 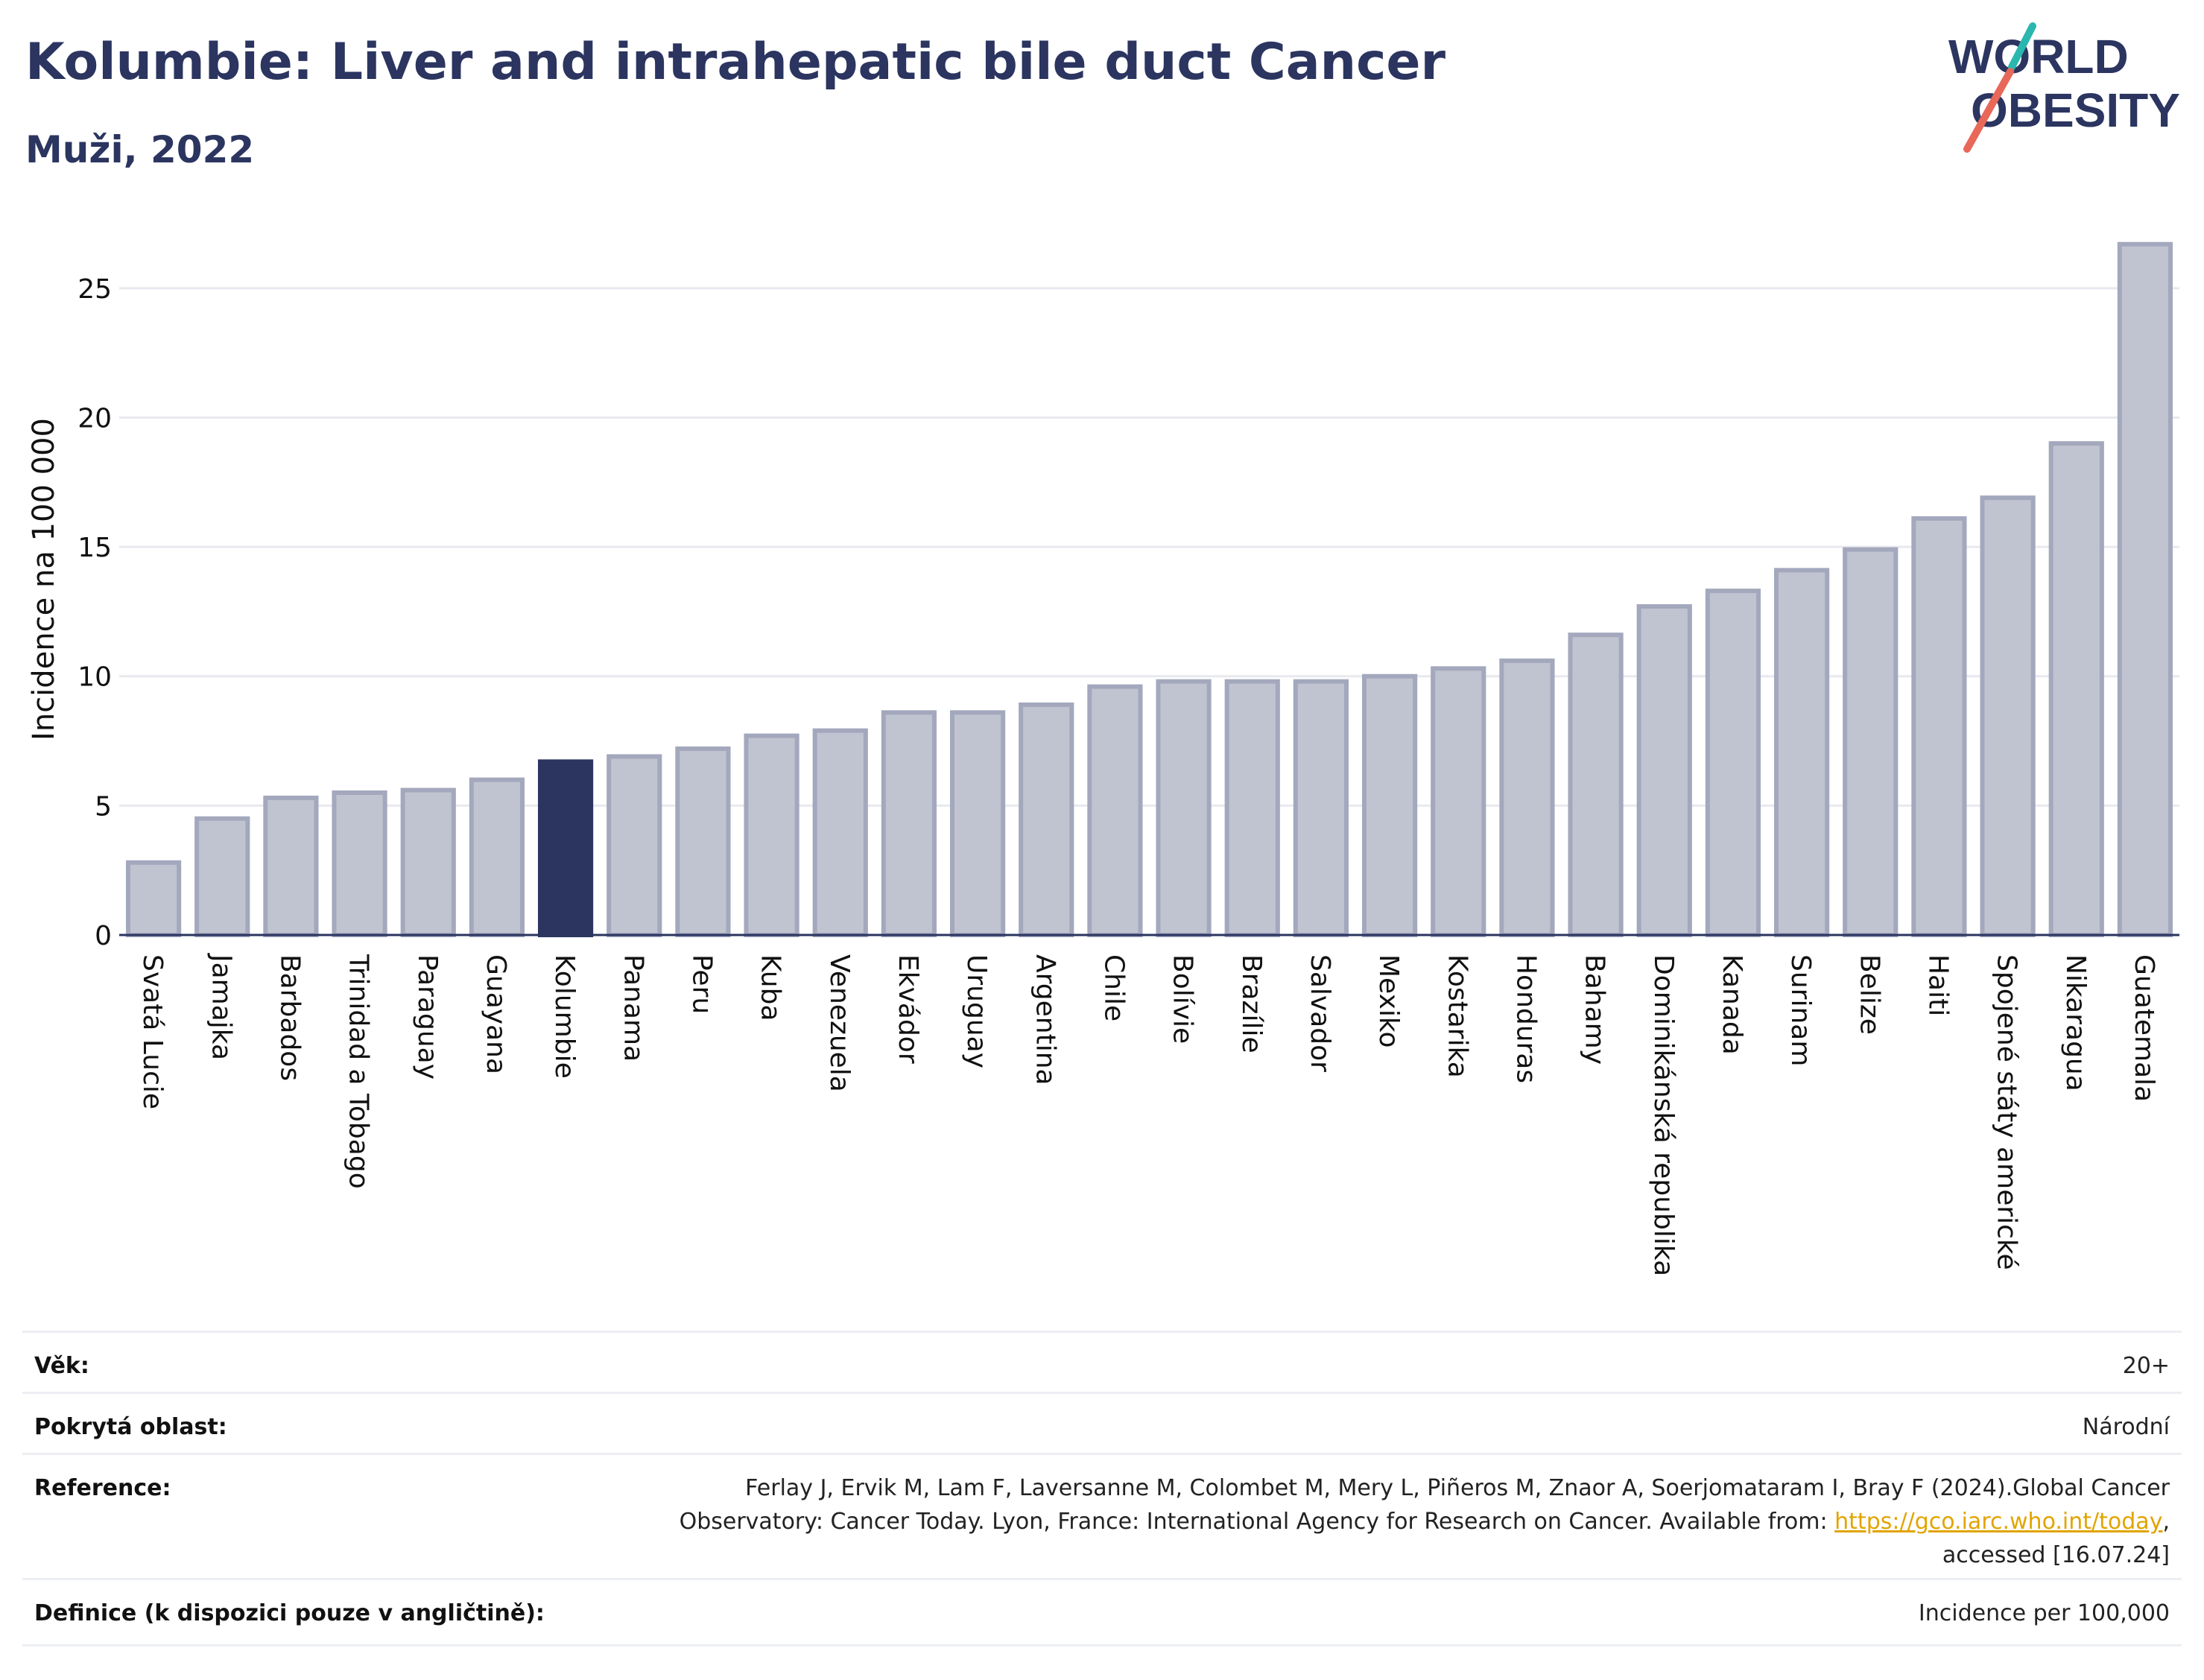 What do you see at coordinates (1388, 1000) in the screenshot?
I see `x-tick-label: Mexiko` at bounding box center [1388, 1000].